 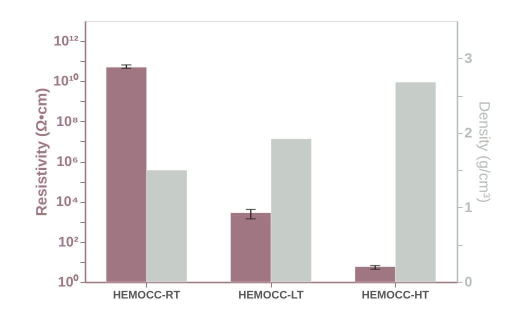 What do you see at coordinates (68, 241) in the screenshot?
I see `y-tick-label: 10²` at bounding box center [68, 241].